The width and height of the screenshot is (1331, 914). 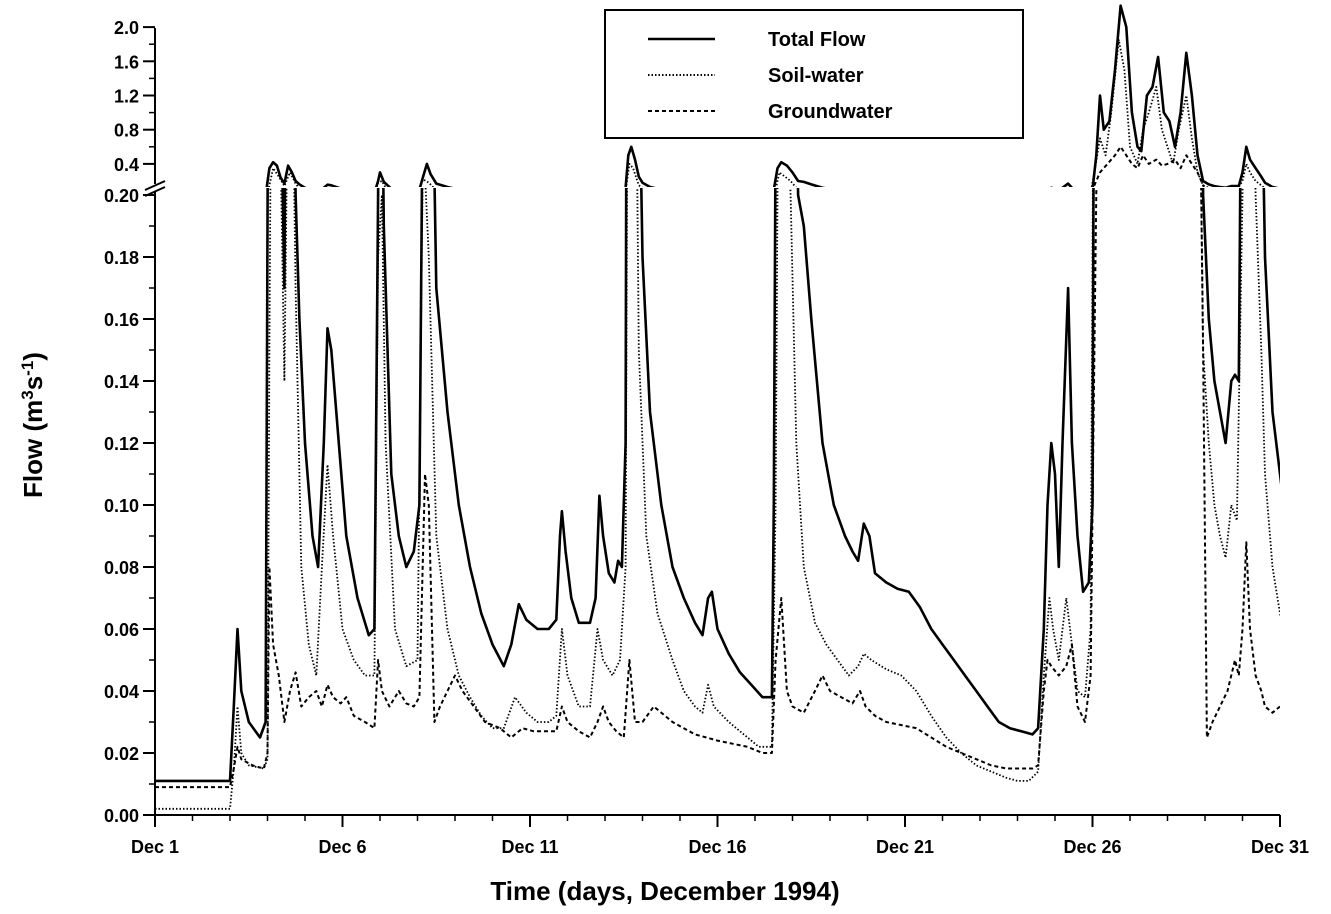 I want to click on legend-box, so click(x=814, y=74).